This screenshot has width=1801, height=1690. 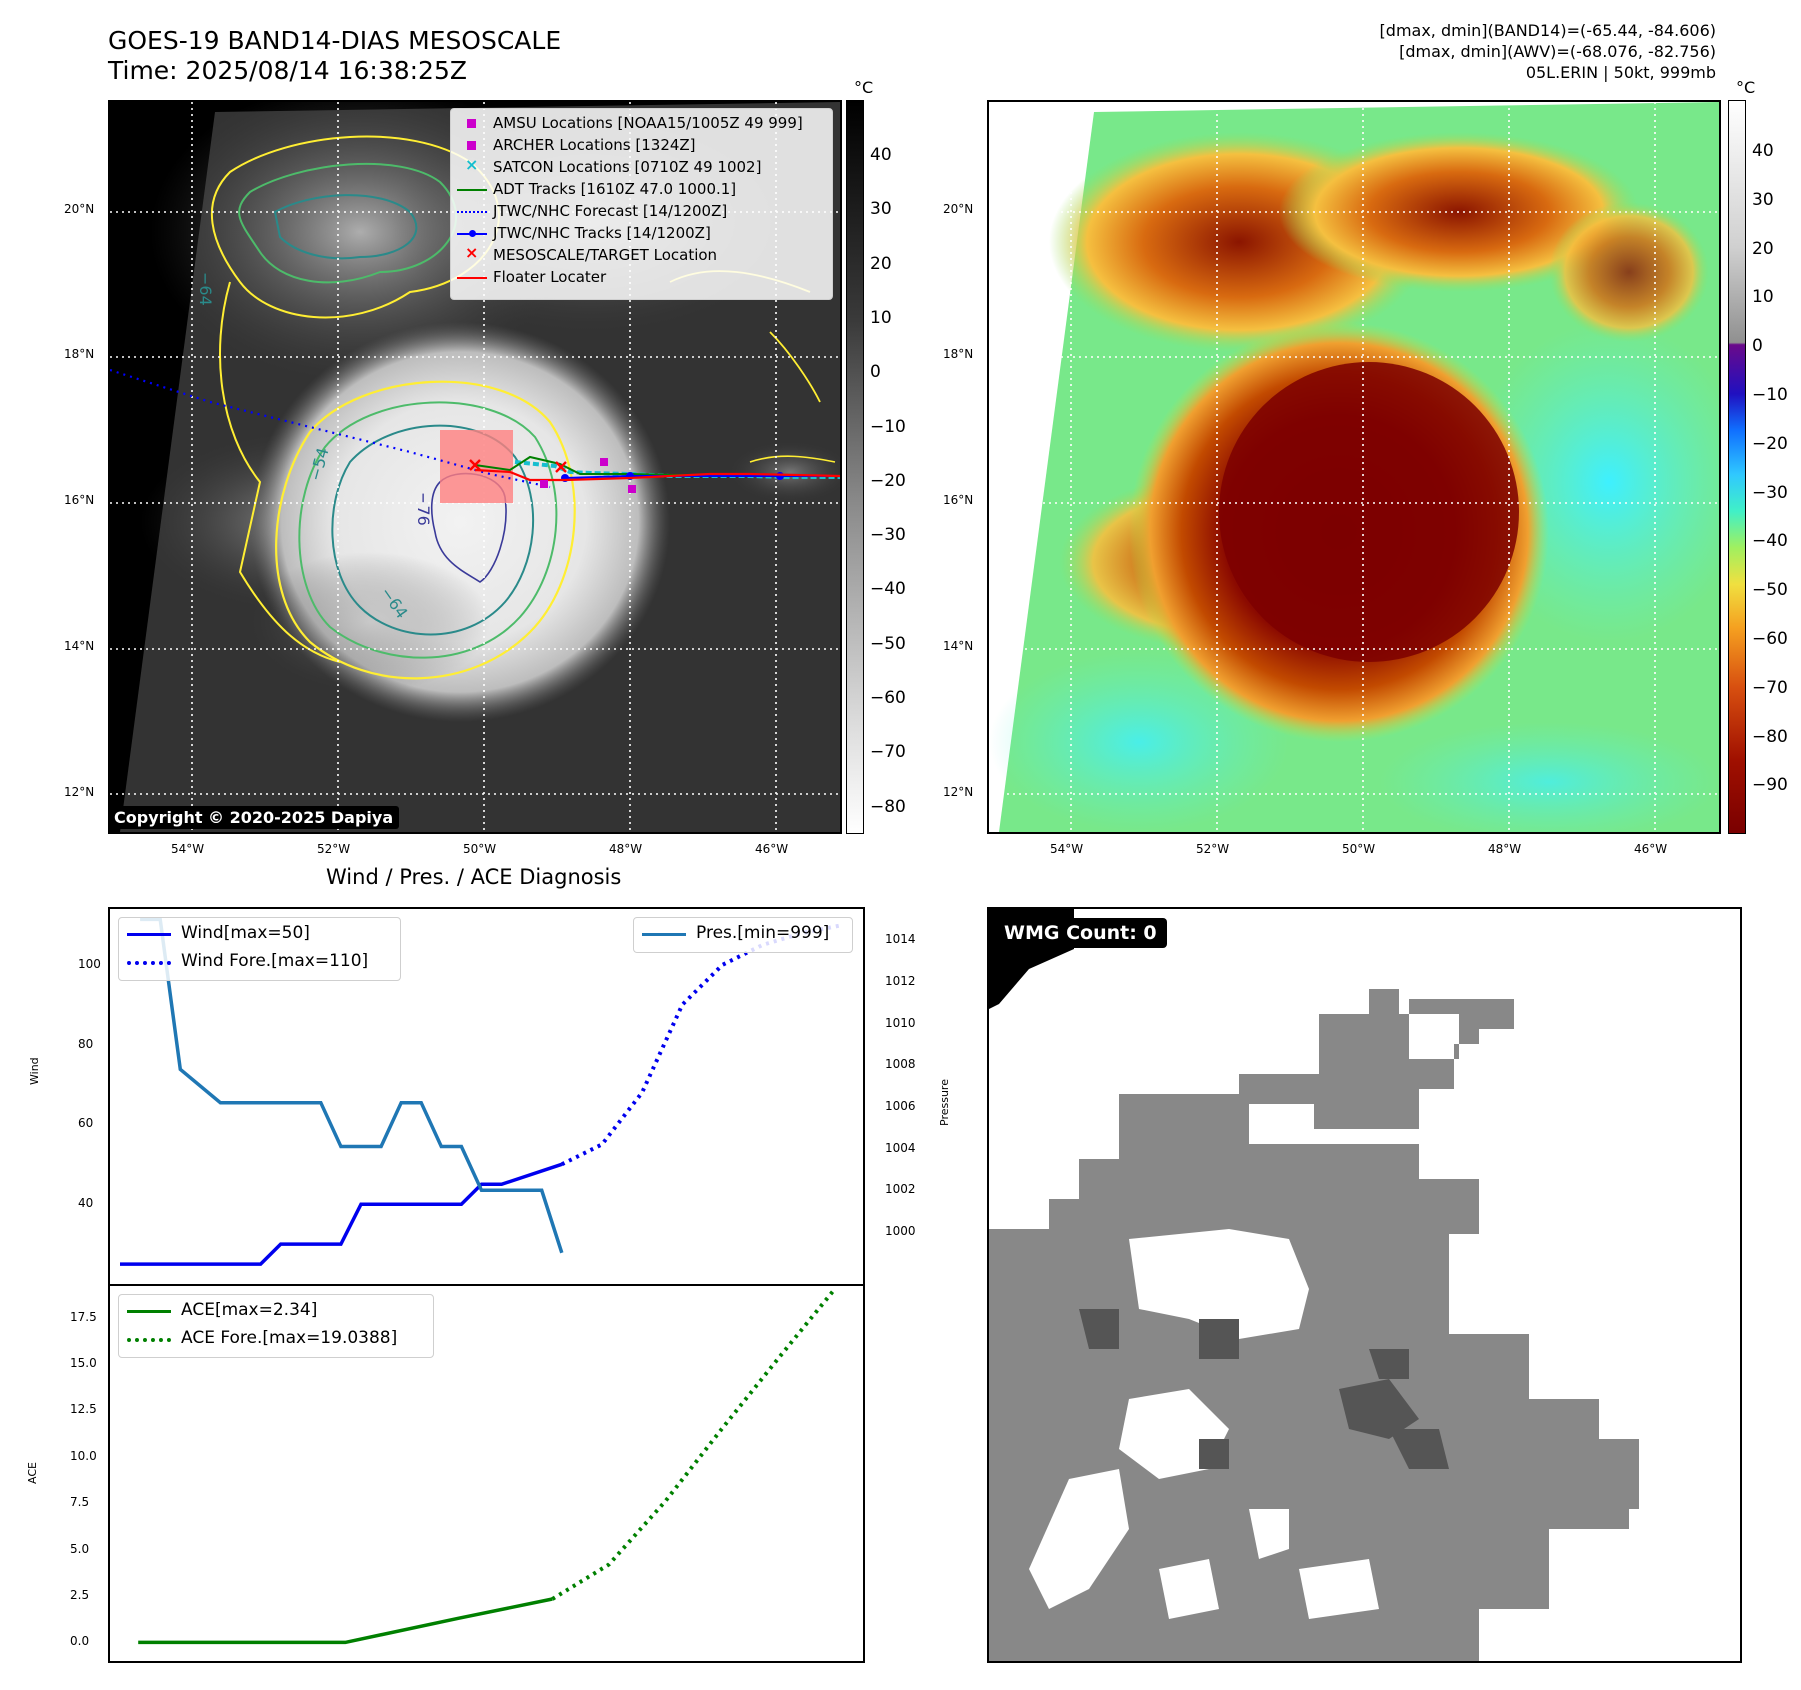 I want to click on series-line-ace-fore-max-19-0388-, so click(x=694, y=1444).